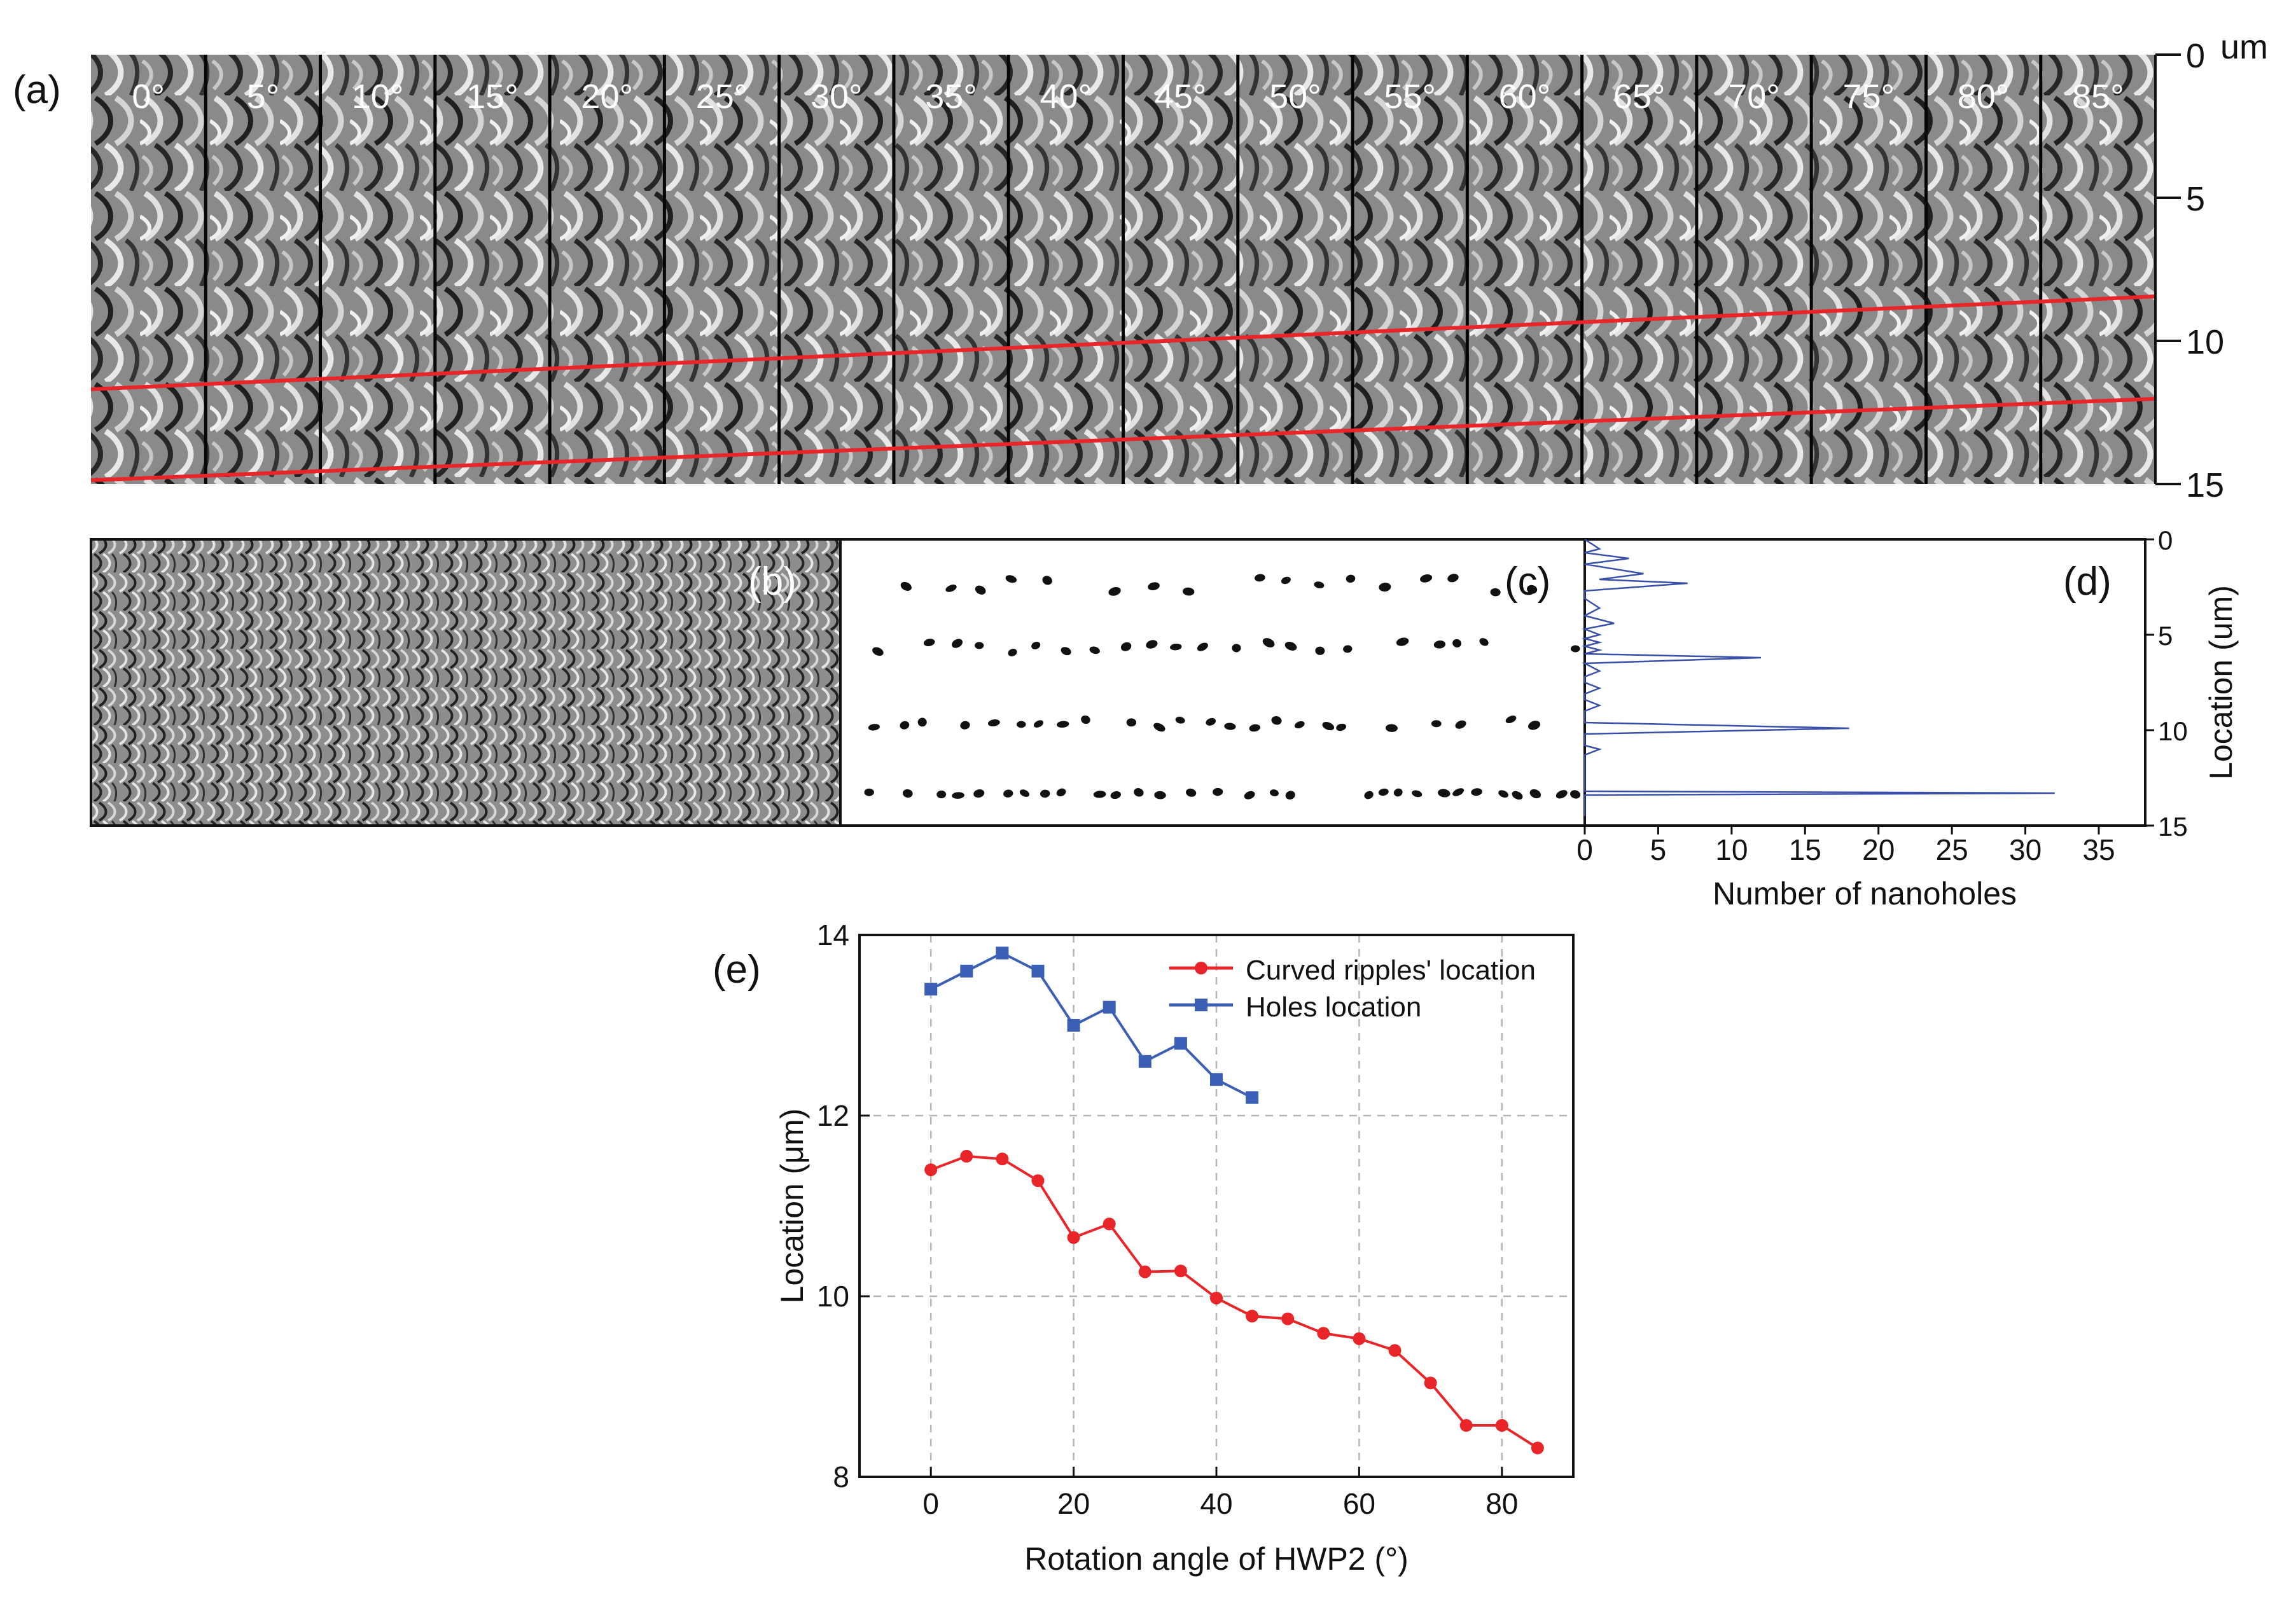  Describe the element at coordinates (833, 1115) in the screenshot. I see `panel-e-y-tick-label: 12` at that location.